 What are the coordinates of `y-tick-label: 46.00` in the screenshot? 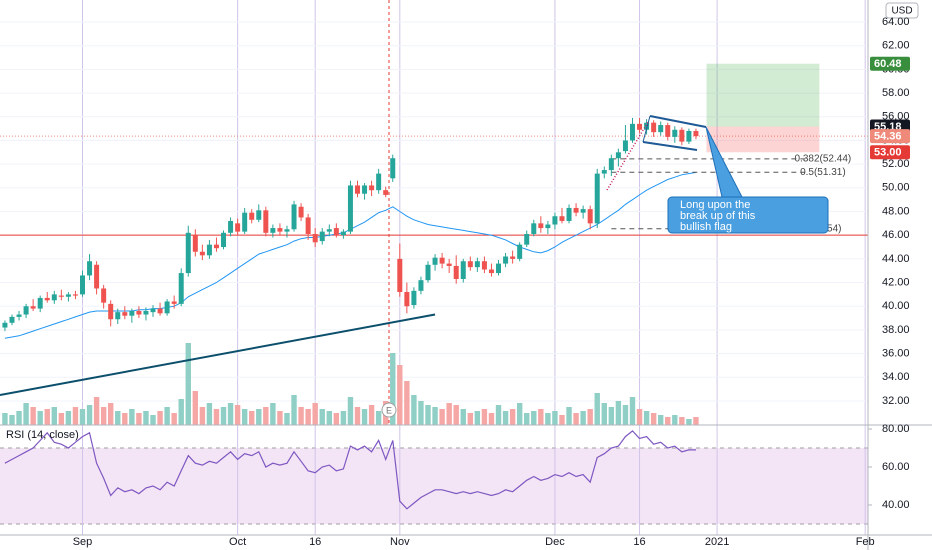 It's located at (896, 235).